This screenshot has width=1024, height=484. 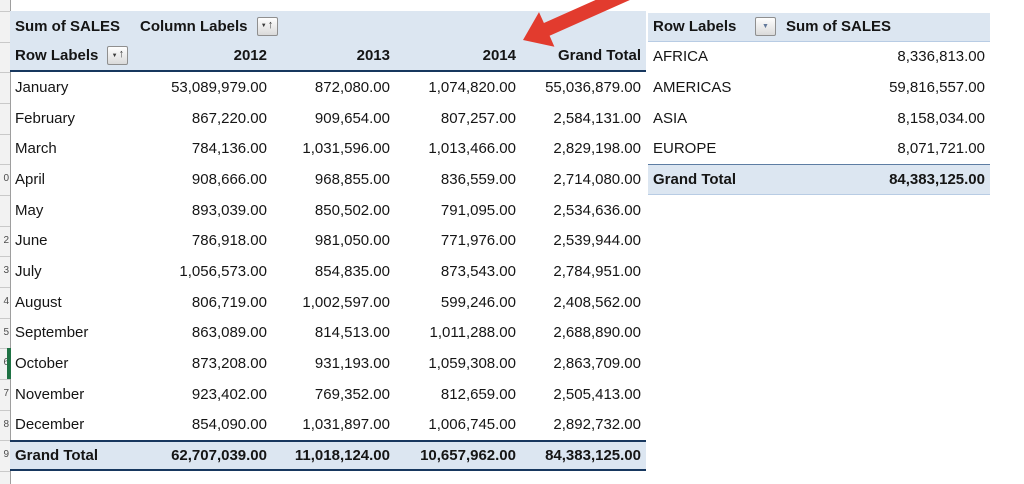 What do you see at coordinates (478, 210) in the screenshot?
I see `cell-2014: 791,095.00` at bounding box center [478, 210].